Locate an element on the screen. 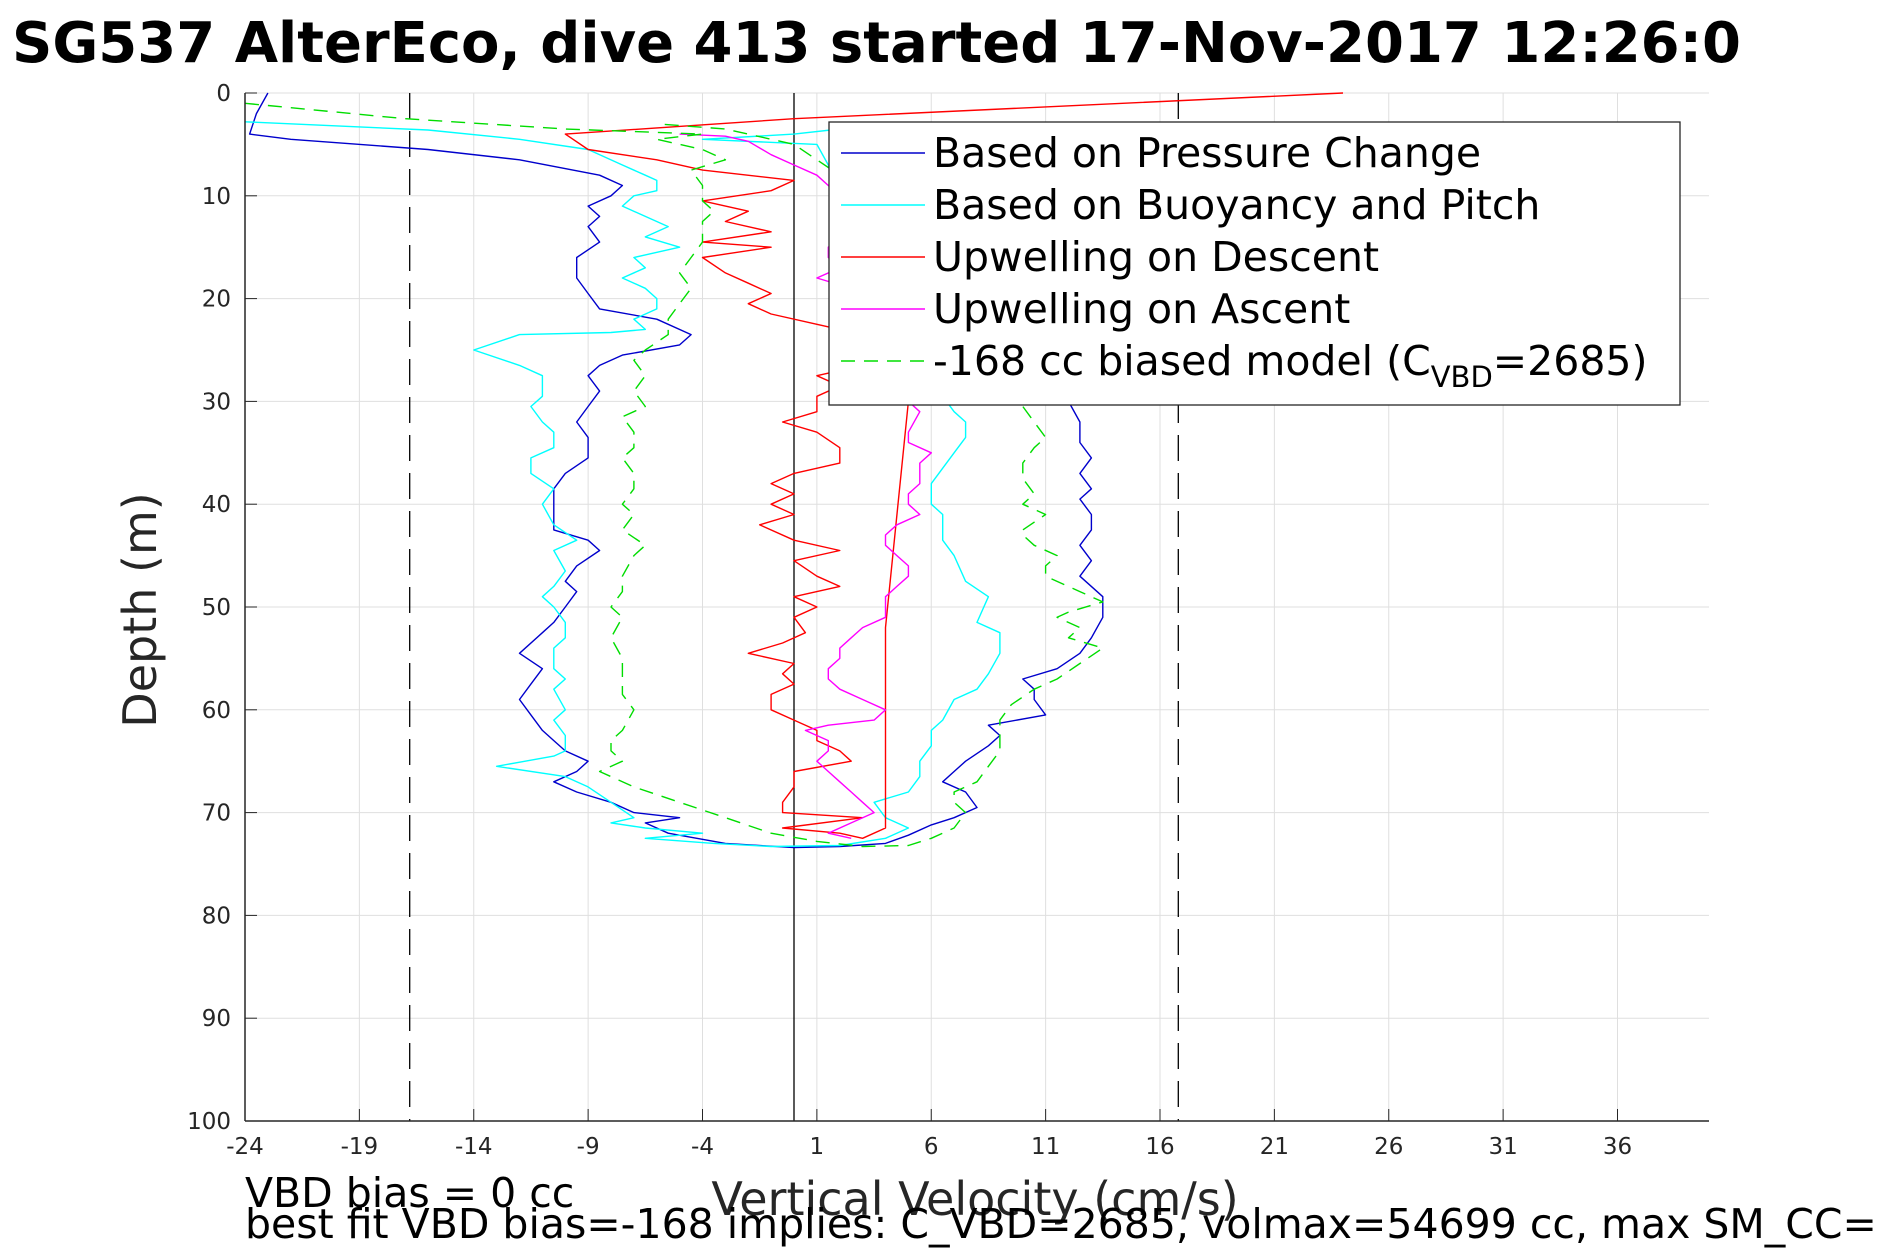 Image resolution: width=1890 pixels, height=1260 pixels. legend-label-main: -168 cc biased model (C is located at coordinates (1182, 361).